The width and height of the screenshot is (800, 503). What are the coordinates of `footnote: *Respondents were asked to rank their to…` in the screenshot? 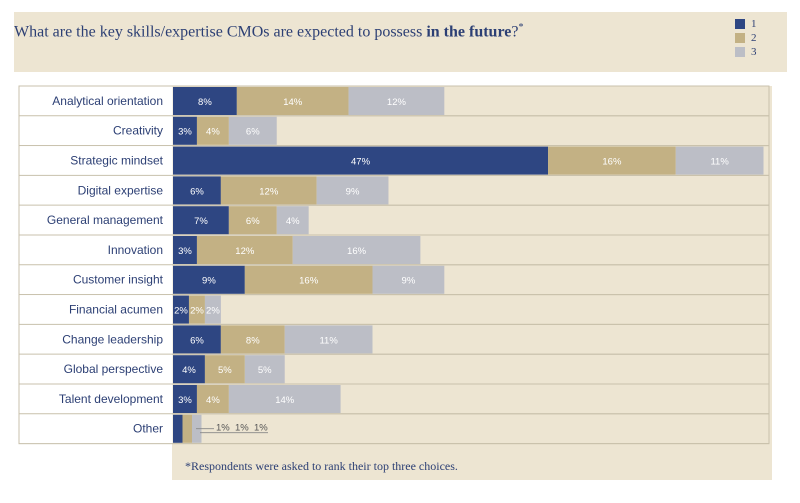 It's located at (321, 466).